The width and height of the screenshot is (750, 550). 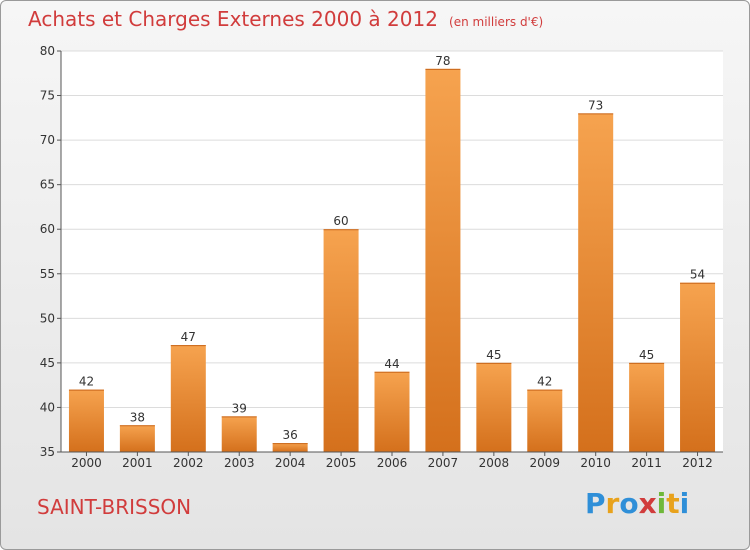 What do you see at coordinates (697, 275) in the screenshot?
I see `data-label: 54` at bounding box center [697, 275].